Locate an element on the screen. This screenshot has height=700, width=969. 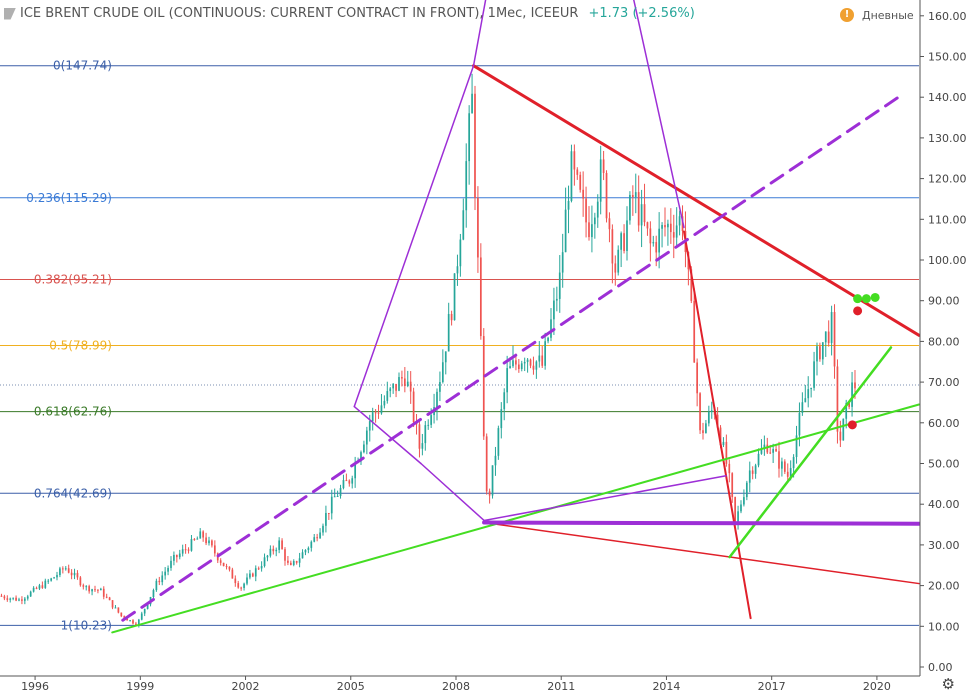
interval-indicator: ! Дневные is located at coordinates (877, 15).